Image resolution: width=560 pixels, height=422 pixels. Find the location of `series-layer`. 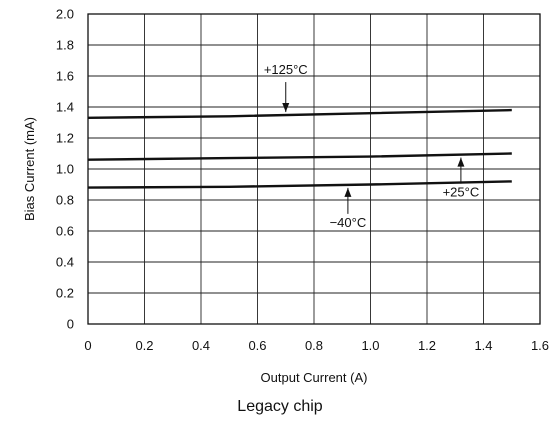

series-layer is located at coordinates (299, 148).